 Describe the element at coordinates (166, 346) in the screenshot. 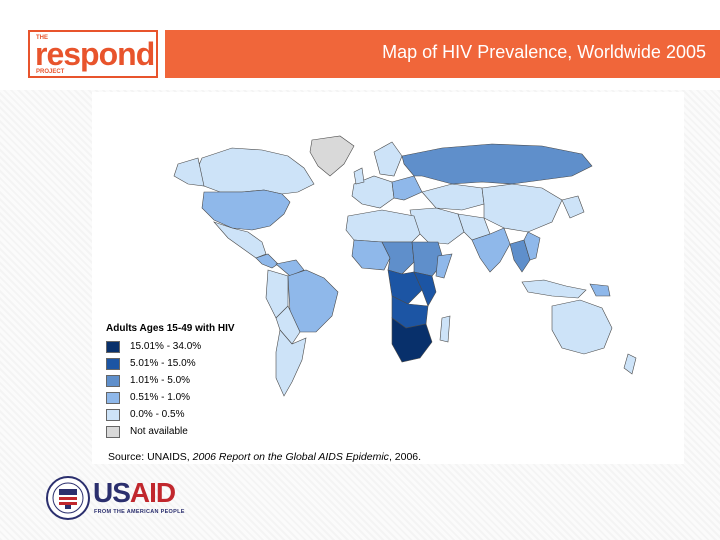

I see `legend-label: 15.01% - 34.0%` at that location.